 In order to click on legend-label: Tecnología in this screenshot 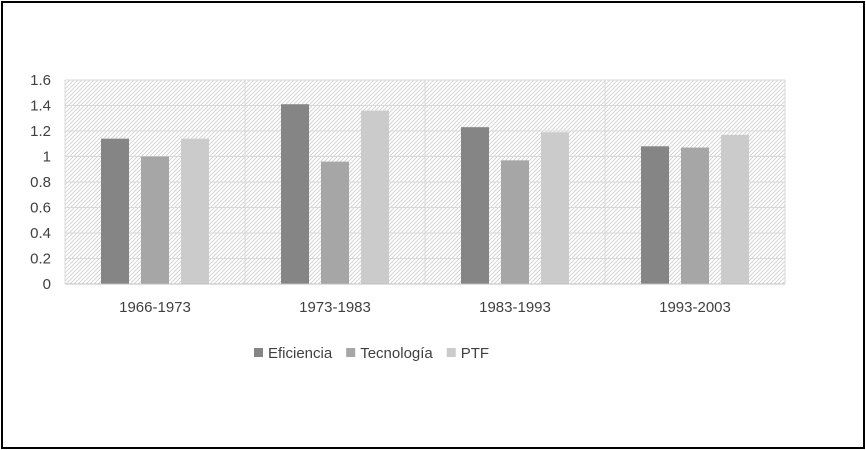, I will do `click(396, 353)`.